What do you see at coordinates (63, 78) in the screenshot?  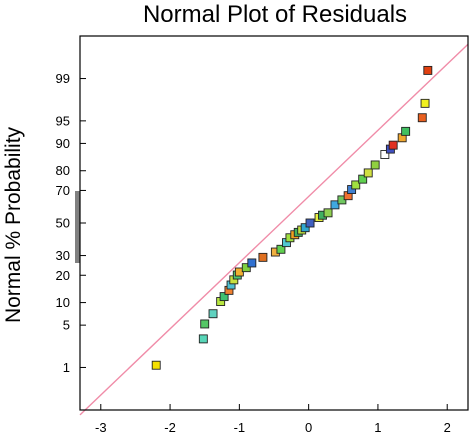 I see `y-tick-label: 99` at bounding box center [63, 78].